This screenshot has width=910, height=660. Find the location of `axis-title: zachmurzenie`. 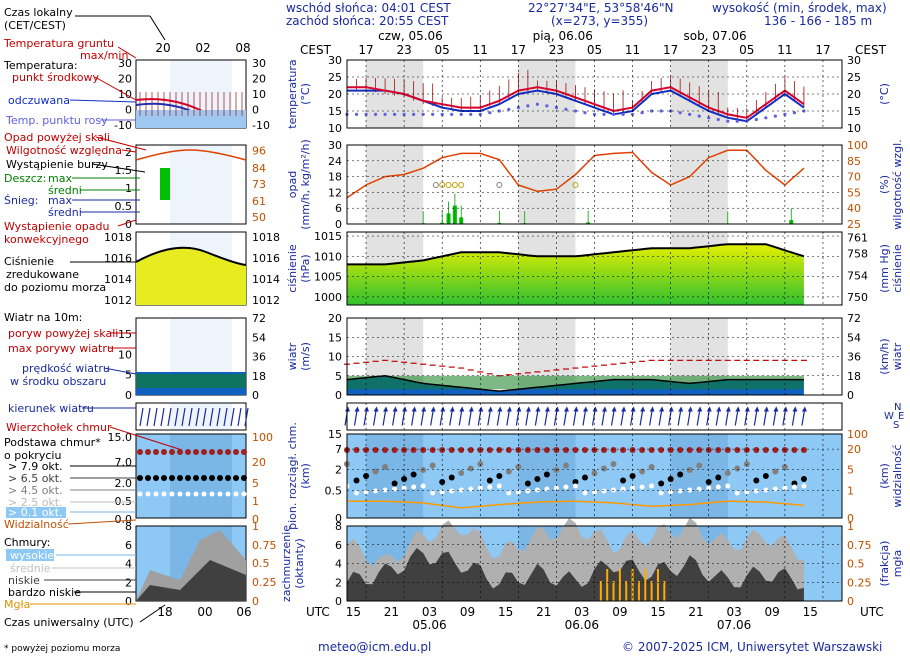

axis-title: zachmurzenie is located at coordinates (286, 563).